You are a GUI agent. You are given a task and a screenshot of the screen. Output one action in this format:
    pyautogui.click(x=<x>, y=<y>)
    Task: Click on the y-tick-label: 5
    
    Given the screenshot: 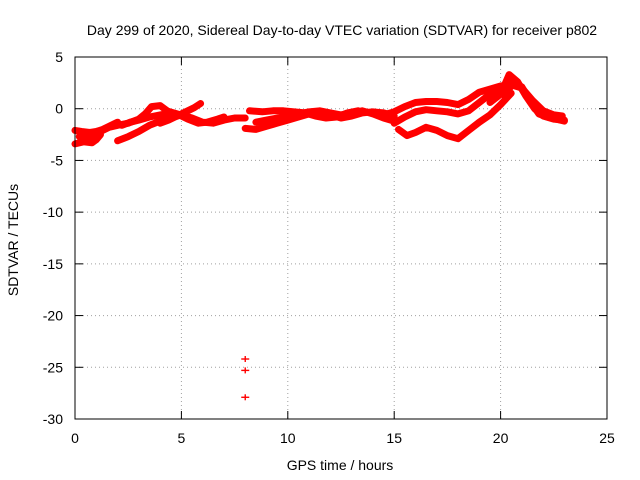 What is the action you would take?
    pyautogui.click(x=59, y=57)
    